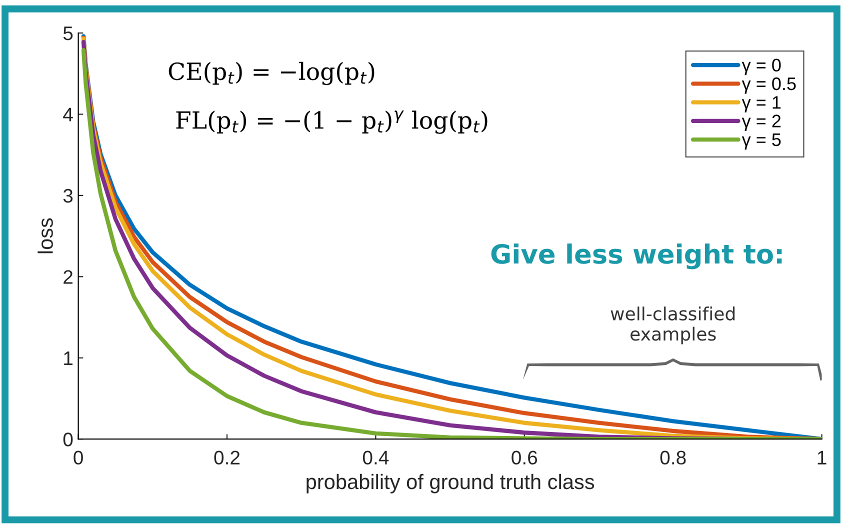 The width and height of the screenshot is (842, 524). Describe the element at coordinates (450, 484) in the screenshot. I see `x-axis-title: probability of ground truth class` at that location.